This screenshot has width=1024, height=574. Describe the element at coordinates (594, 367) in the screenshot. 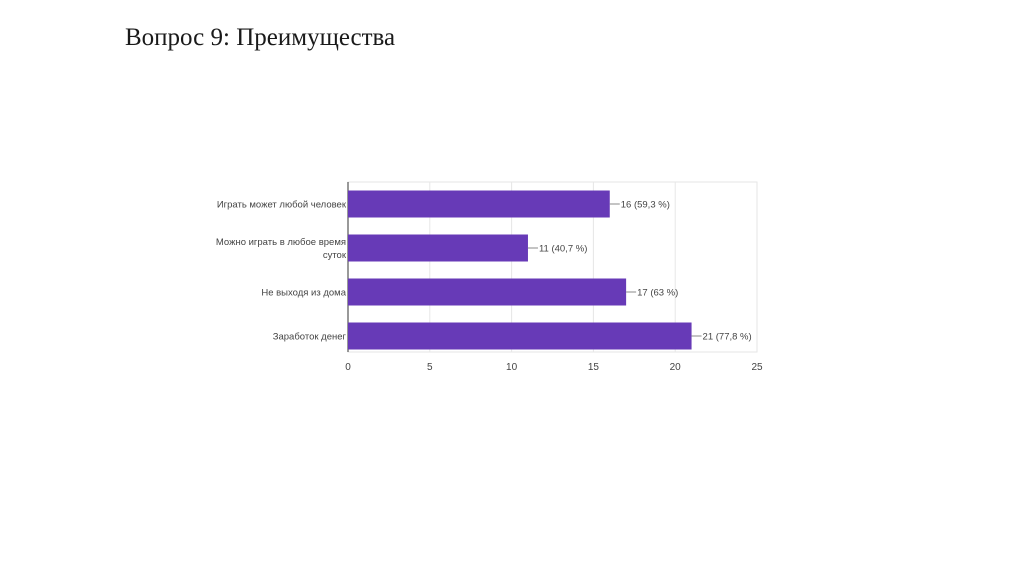

I see `x-tick-label: 15` at that location.